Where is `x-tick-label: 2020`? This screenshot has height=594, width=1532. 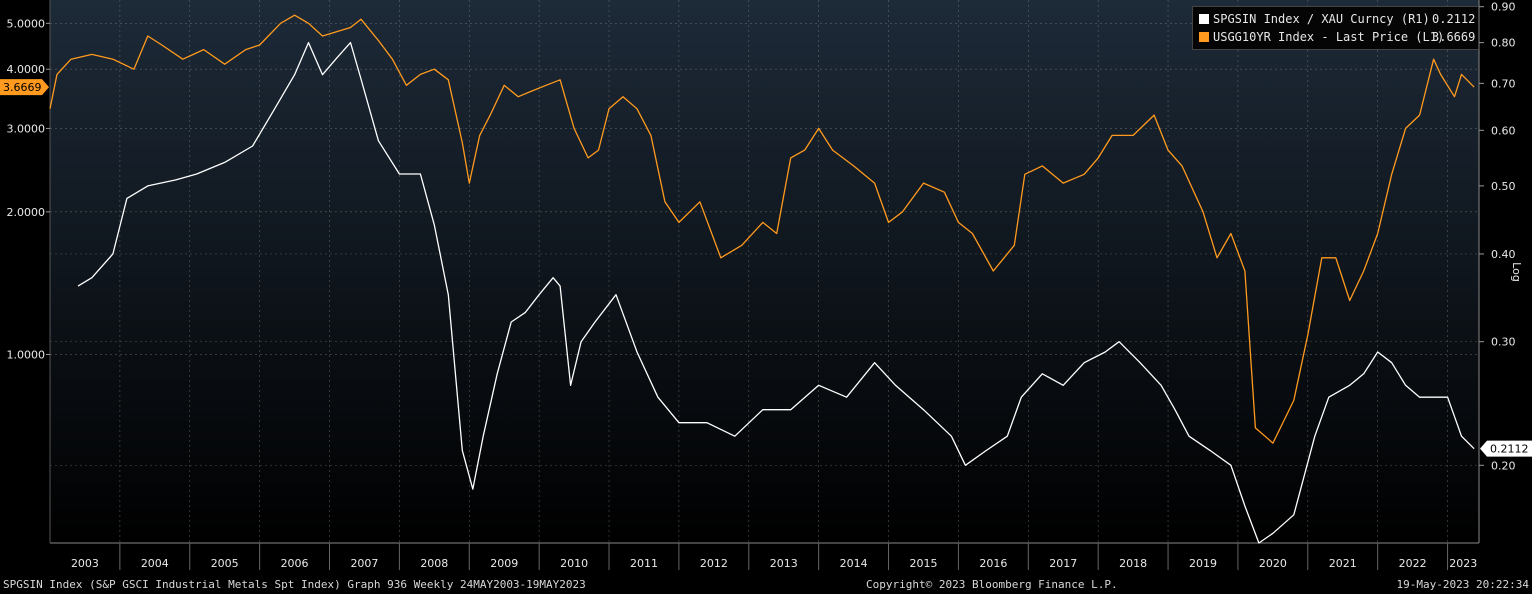
x-tick-label: 2020 is located at coordinates (1273, 563).